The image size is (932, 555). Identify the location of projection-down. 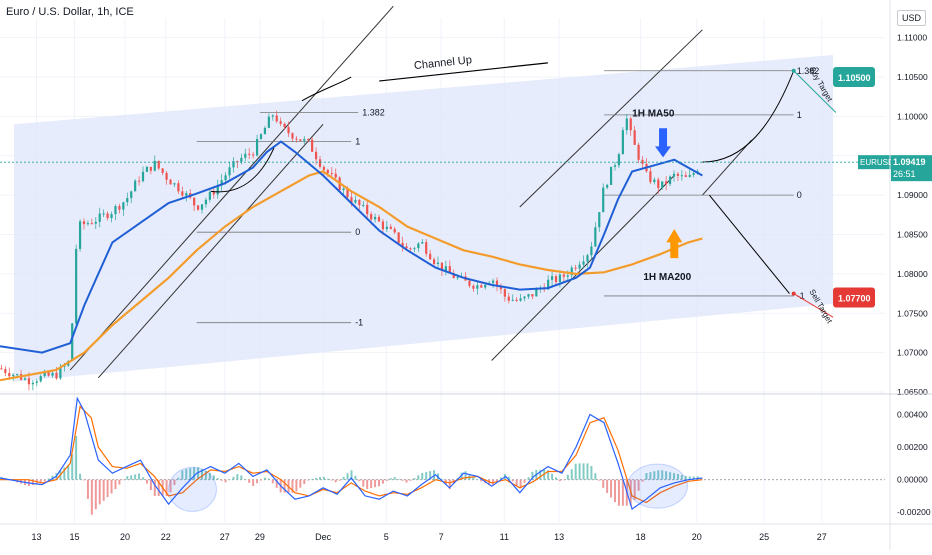
(749, 244).